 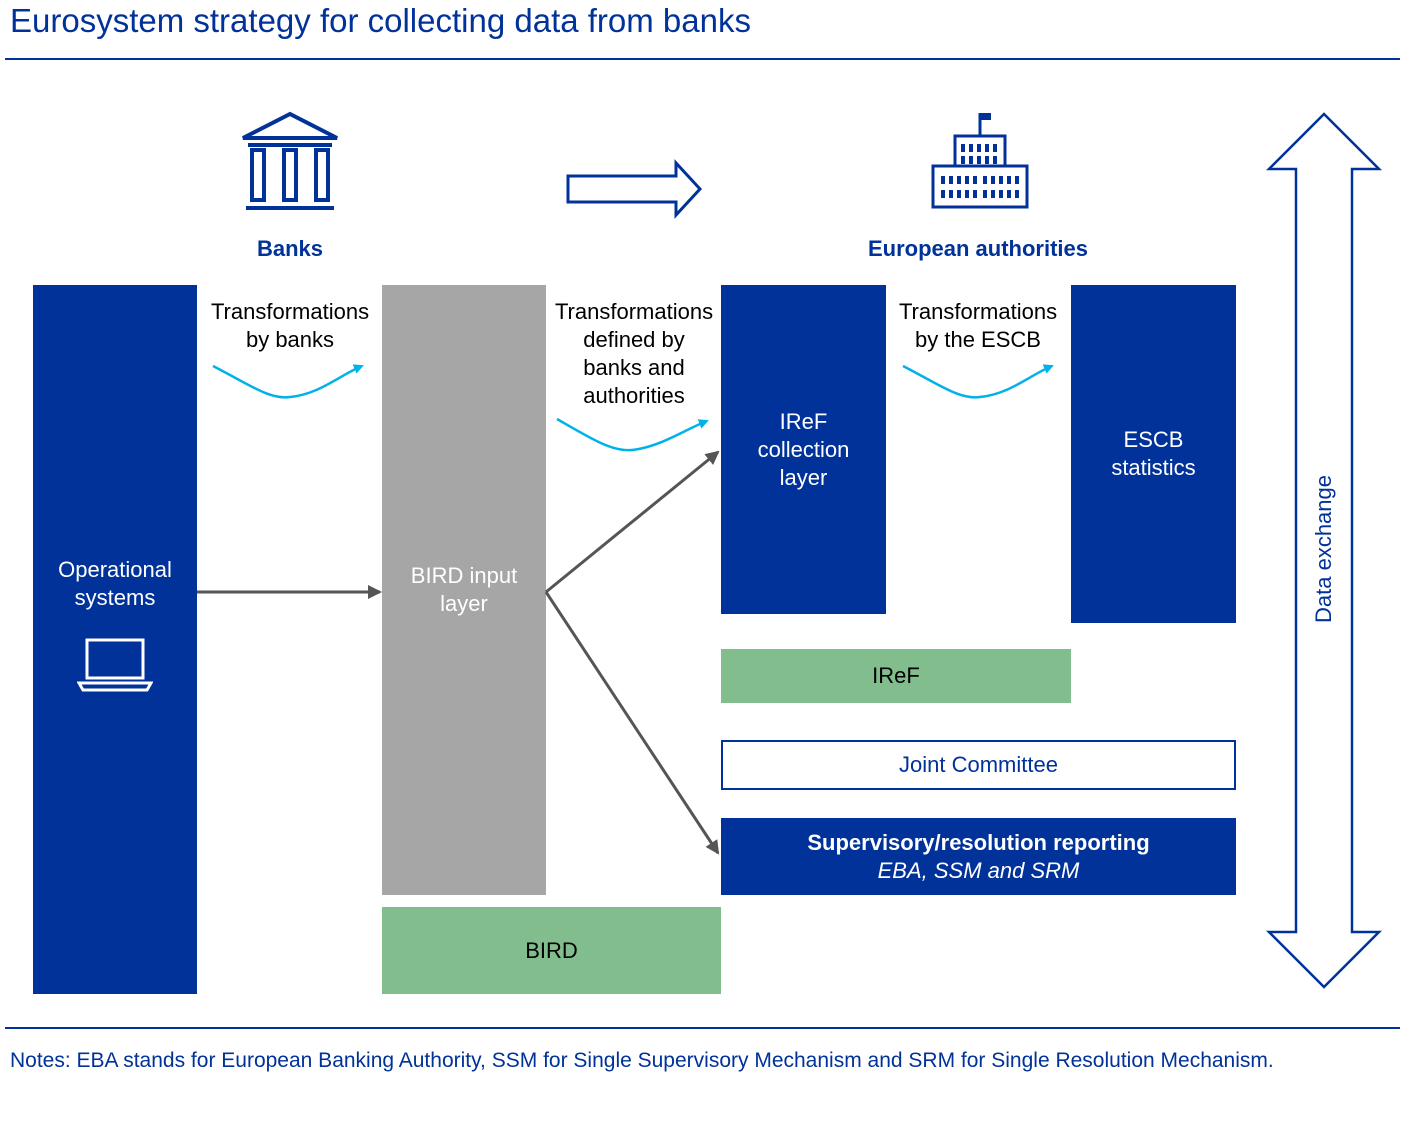 I want to click on joint-committee-box: Joint Committee, so click(x=978, y=765).